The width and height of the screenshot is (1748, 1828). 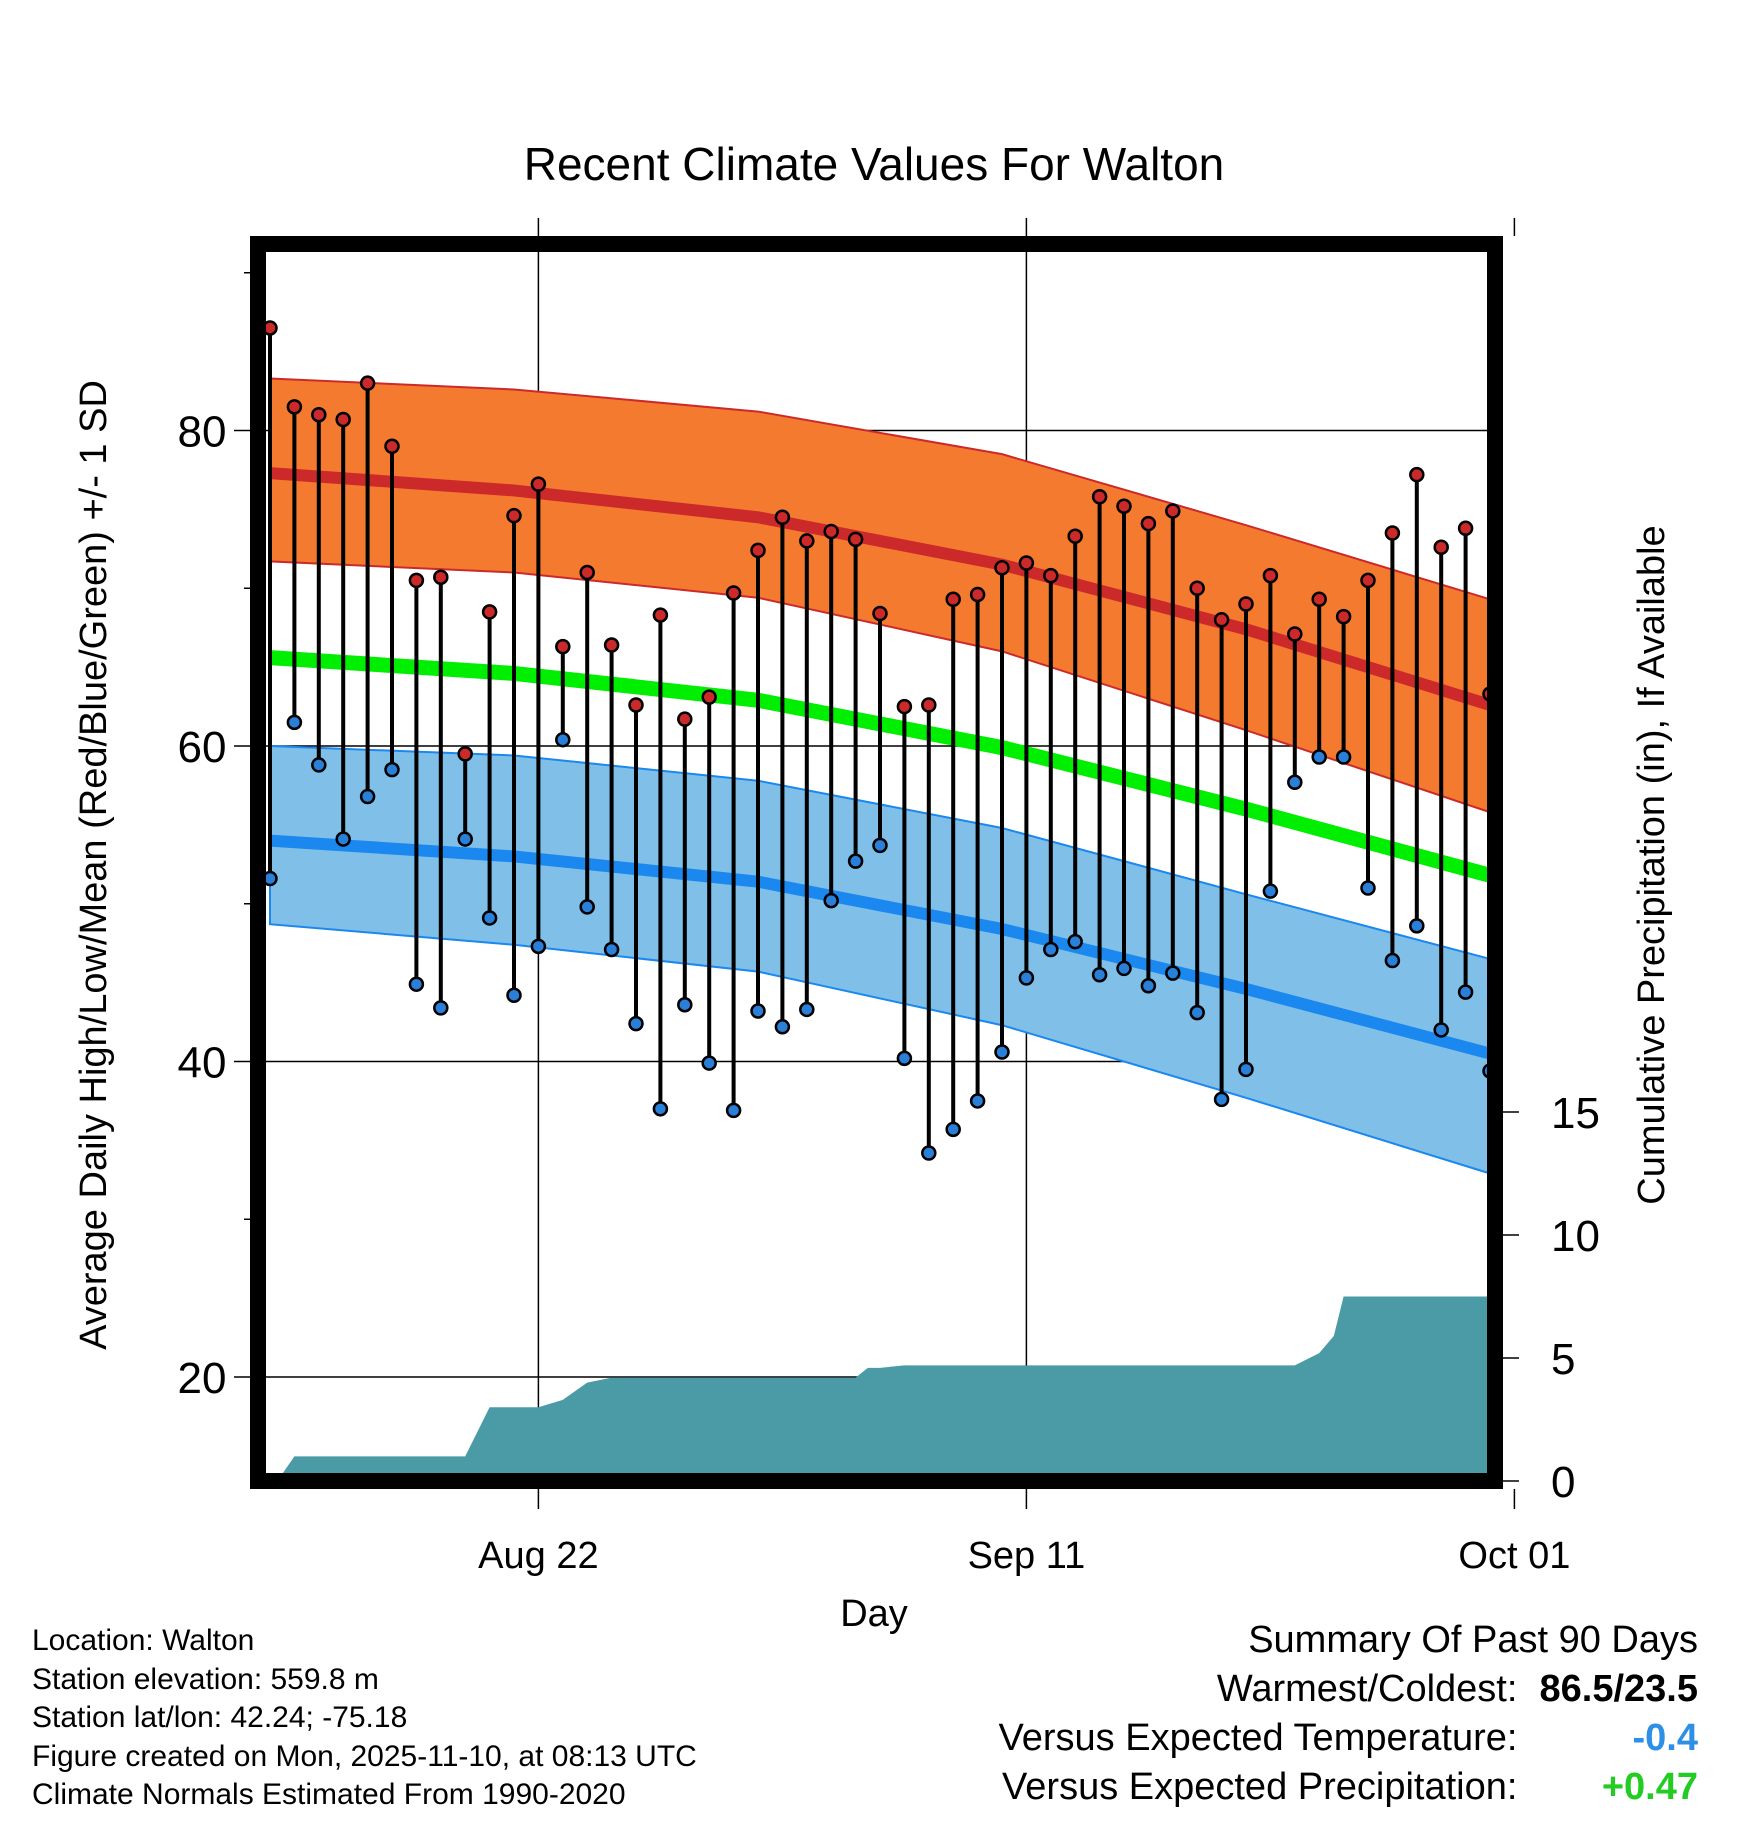 I want to click on x-tick-label: Aug 22, so click(x=538, y=1556).